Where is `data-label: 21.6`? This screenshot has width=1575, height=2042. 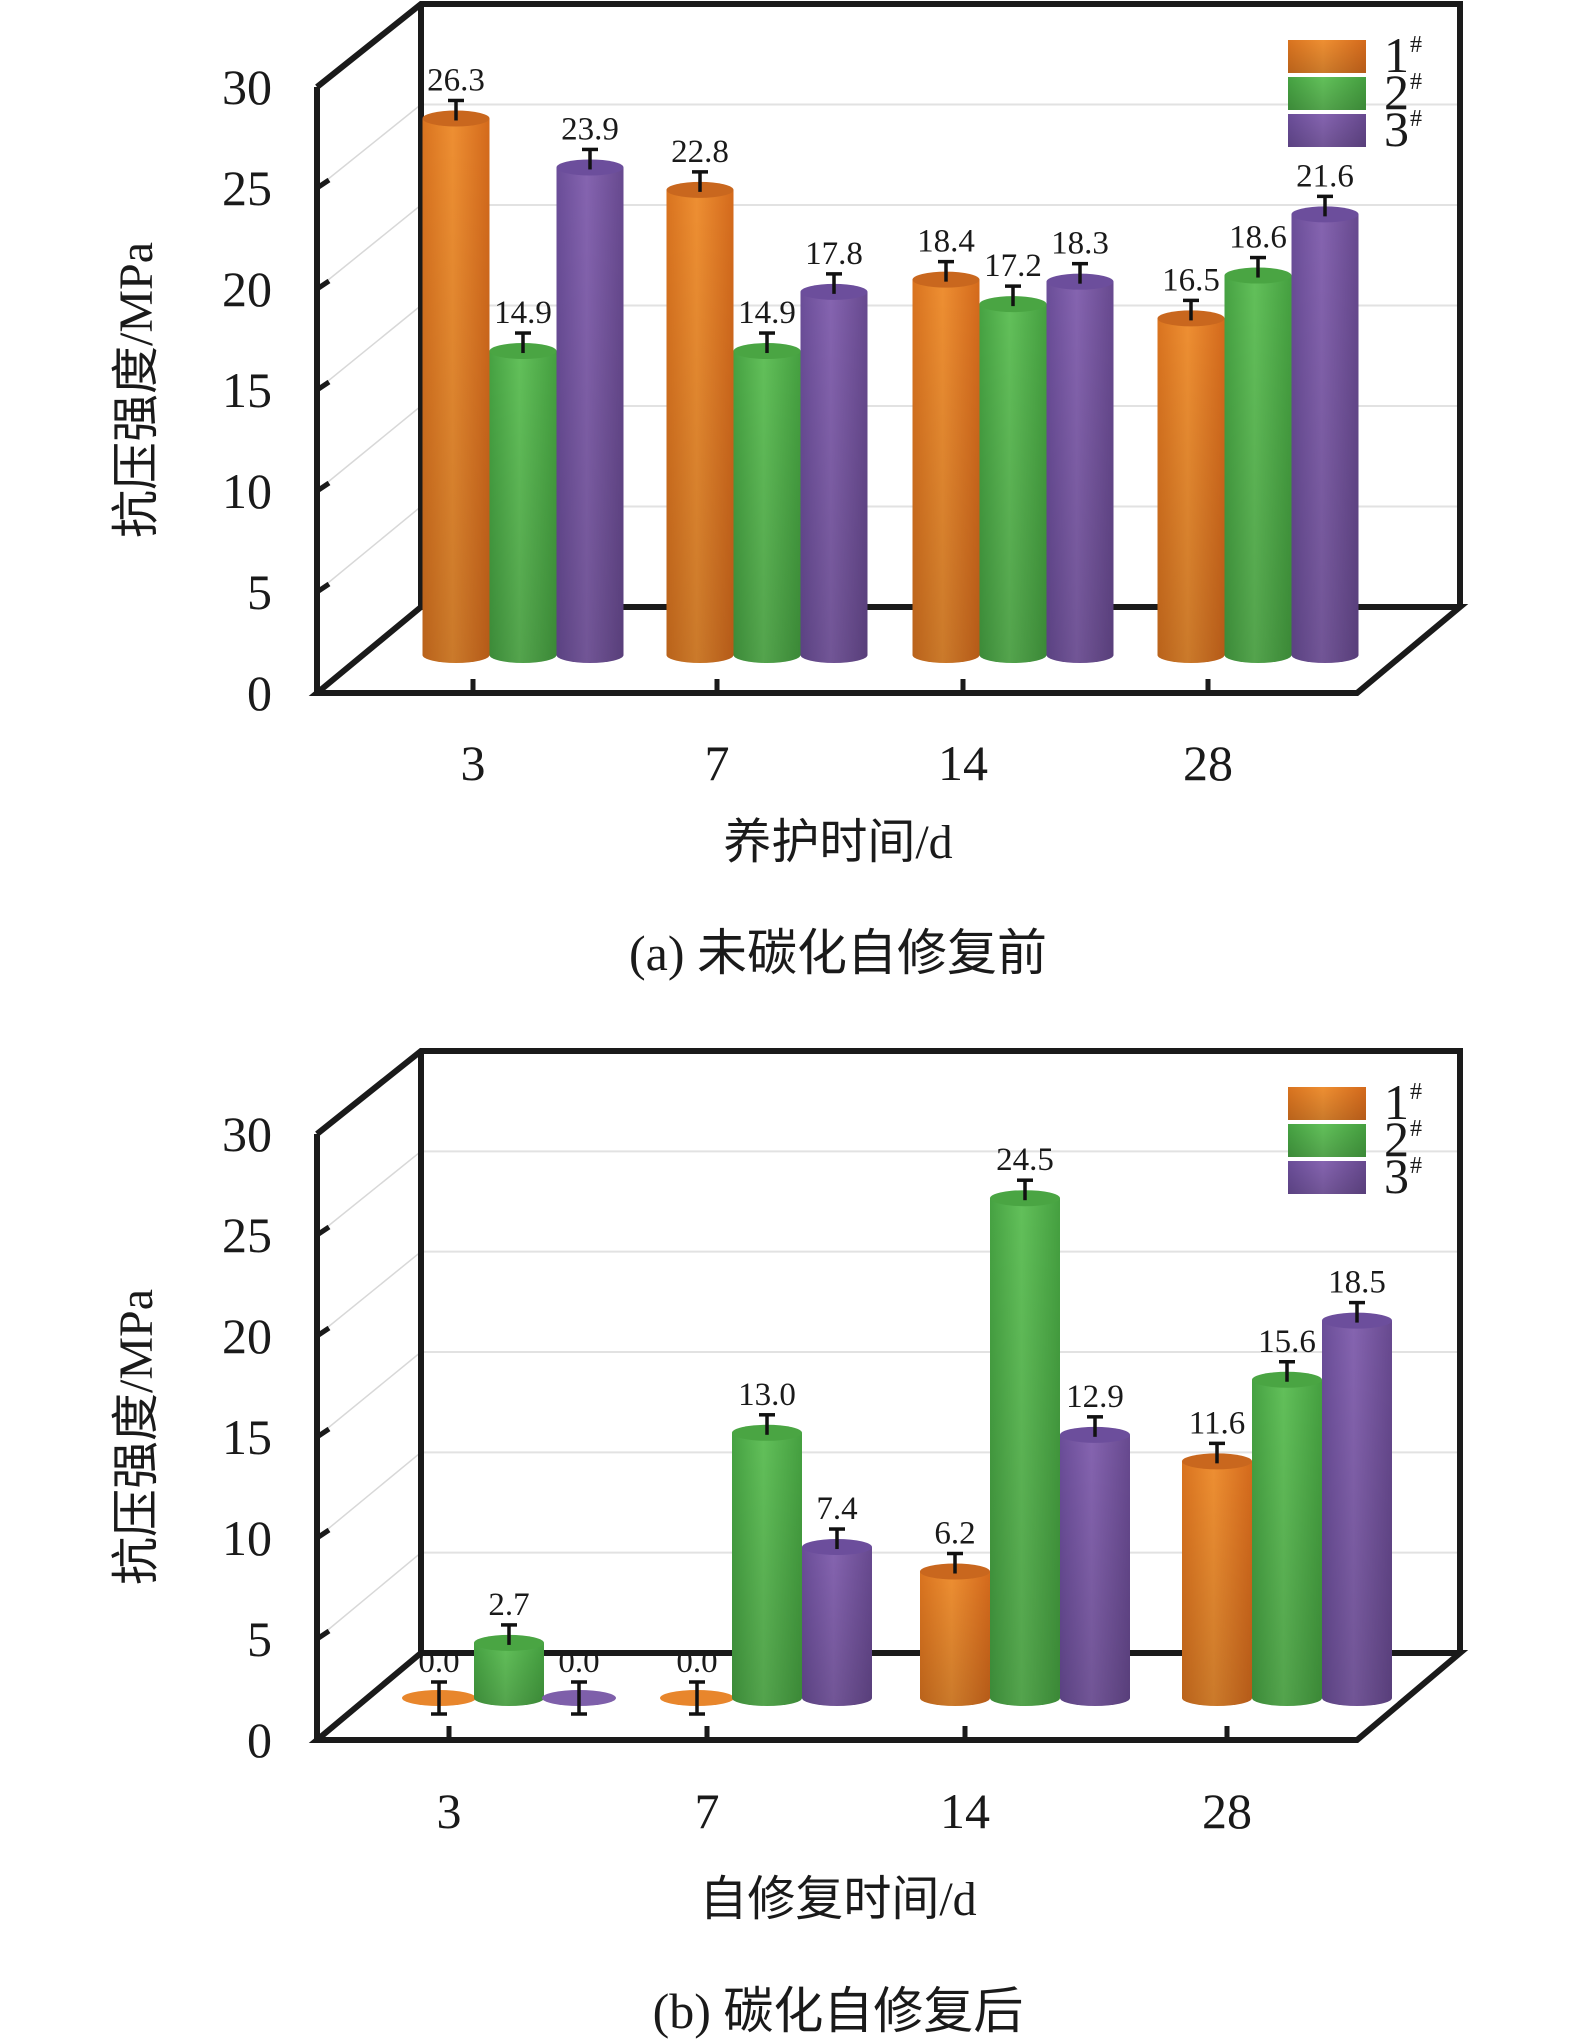
data-label: 21.6 is located at coordinates (1325, 176).